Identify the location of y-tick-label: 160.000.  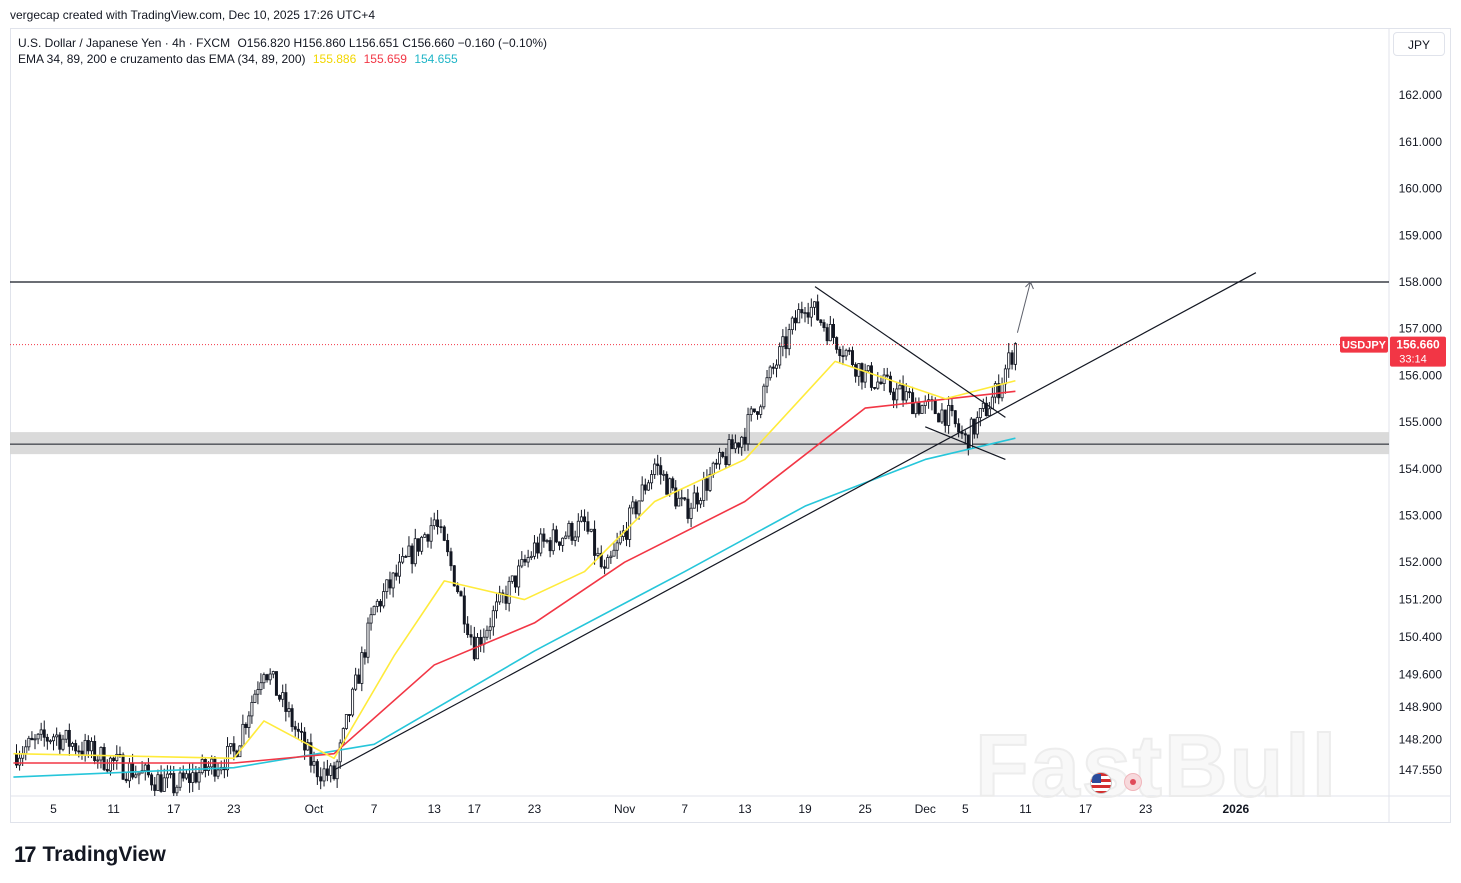
(1421, 189).